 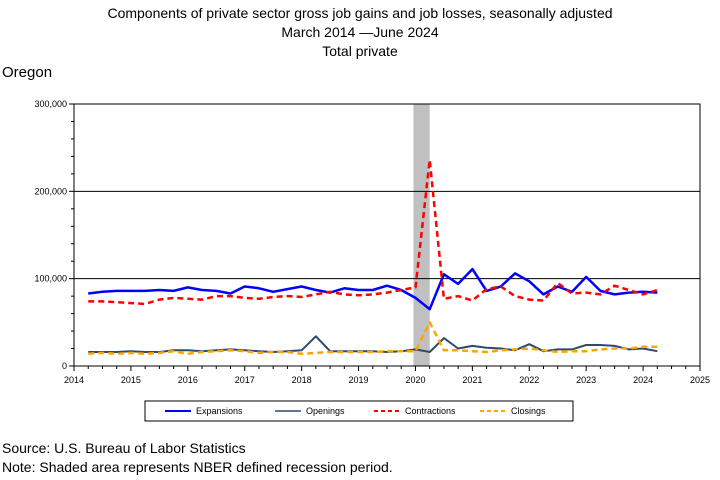 I want to click on legend-label-openings: Openings, so click(x=325, y=411).